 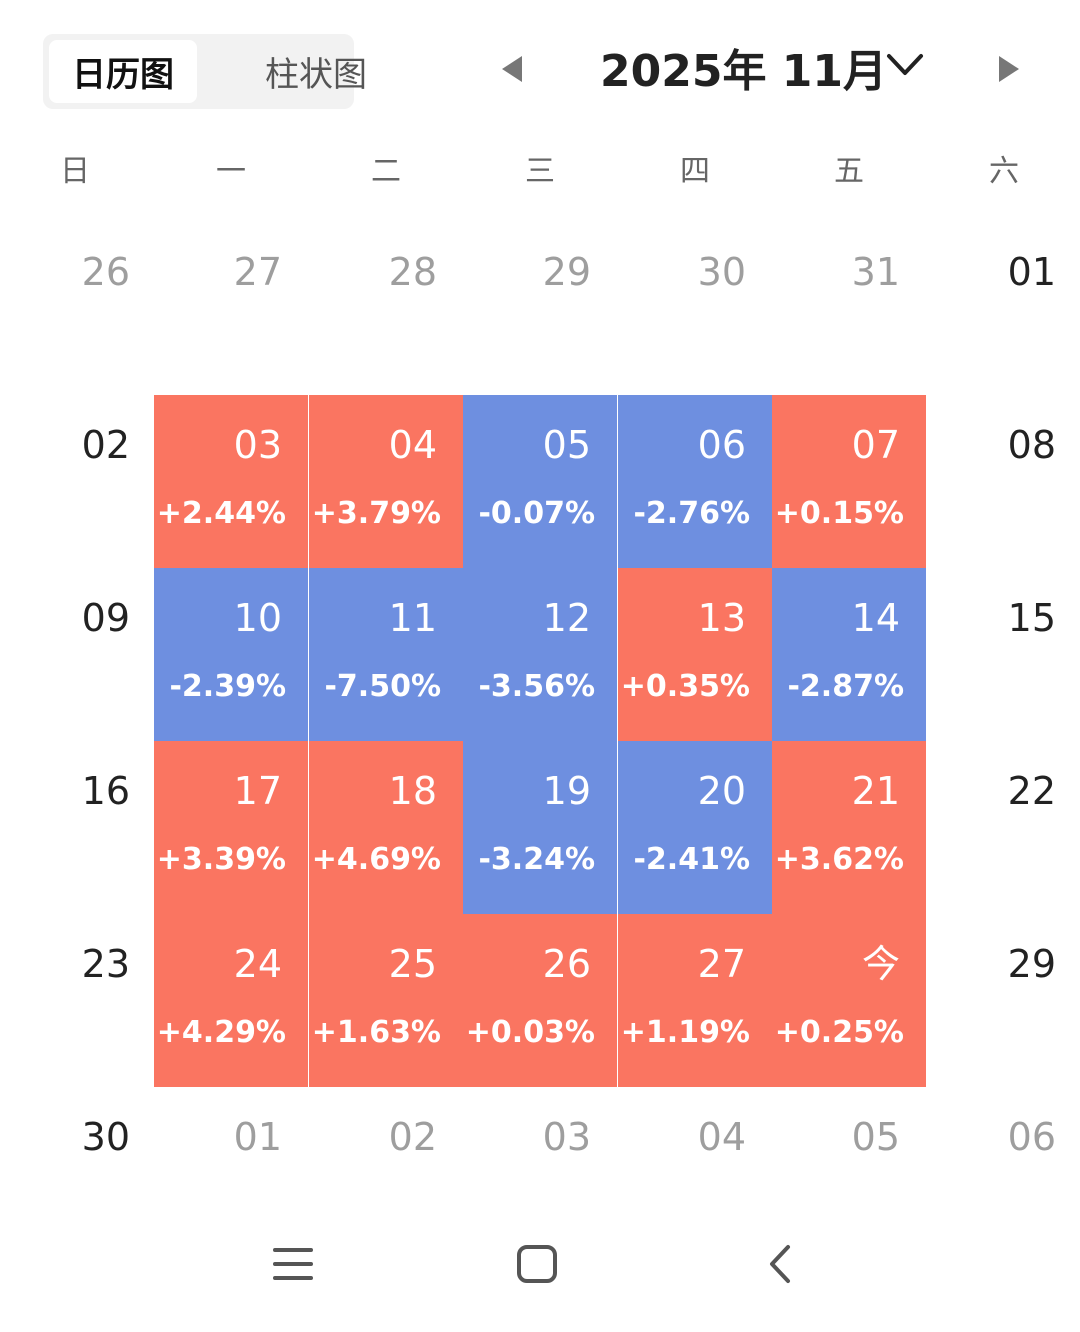 I want to click on triangle-left-icon, so click(x=512, y=69).